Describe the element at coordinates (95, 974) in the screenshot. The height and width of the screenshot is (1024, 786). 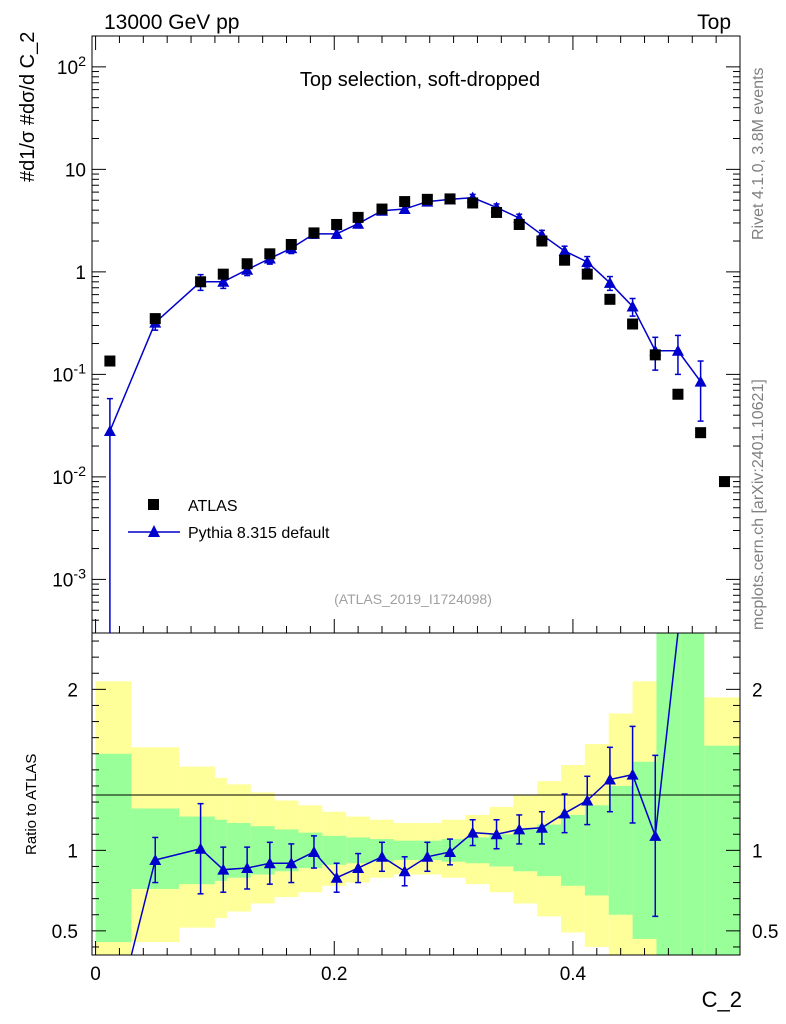
I see `x-tick-label: 0` at that location.